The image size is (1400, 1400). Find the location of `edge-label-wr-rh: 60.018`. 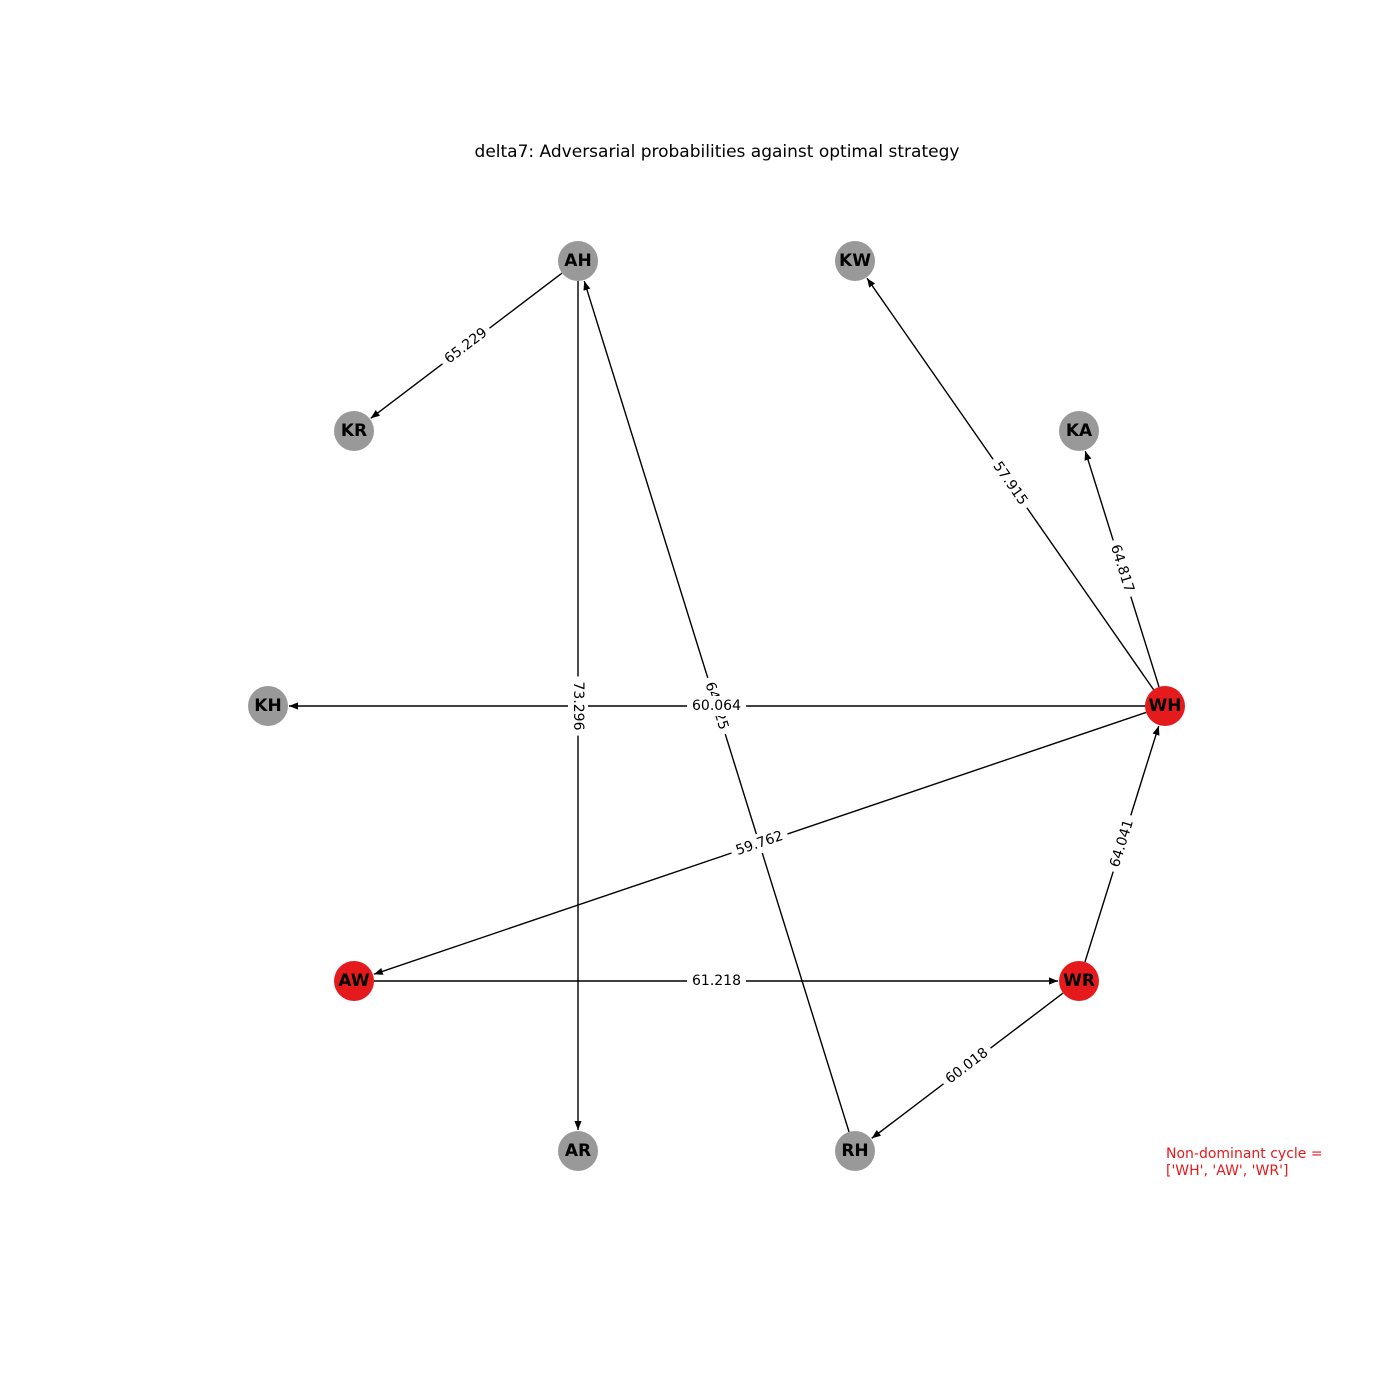

edge-label-wr-rh: 60.018 is located at coordinates (967, 1066).